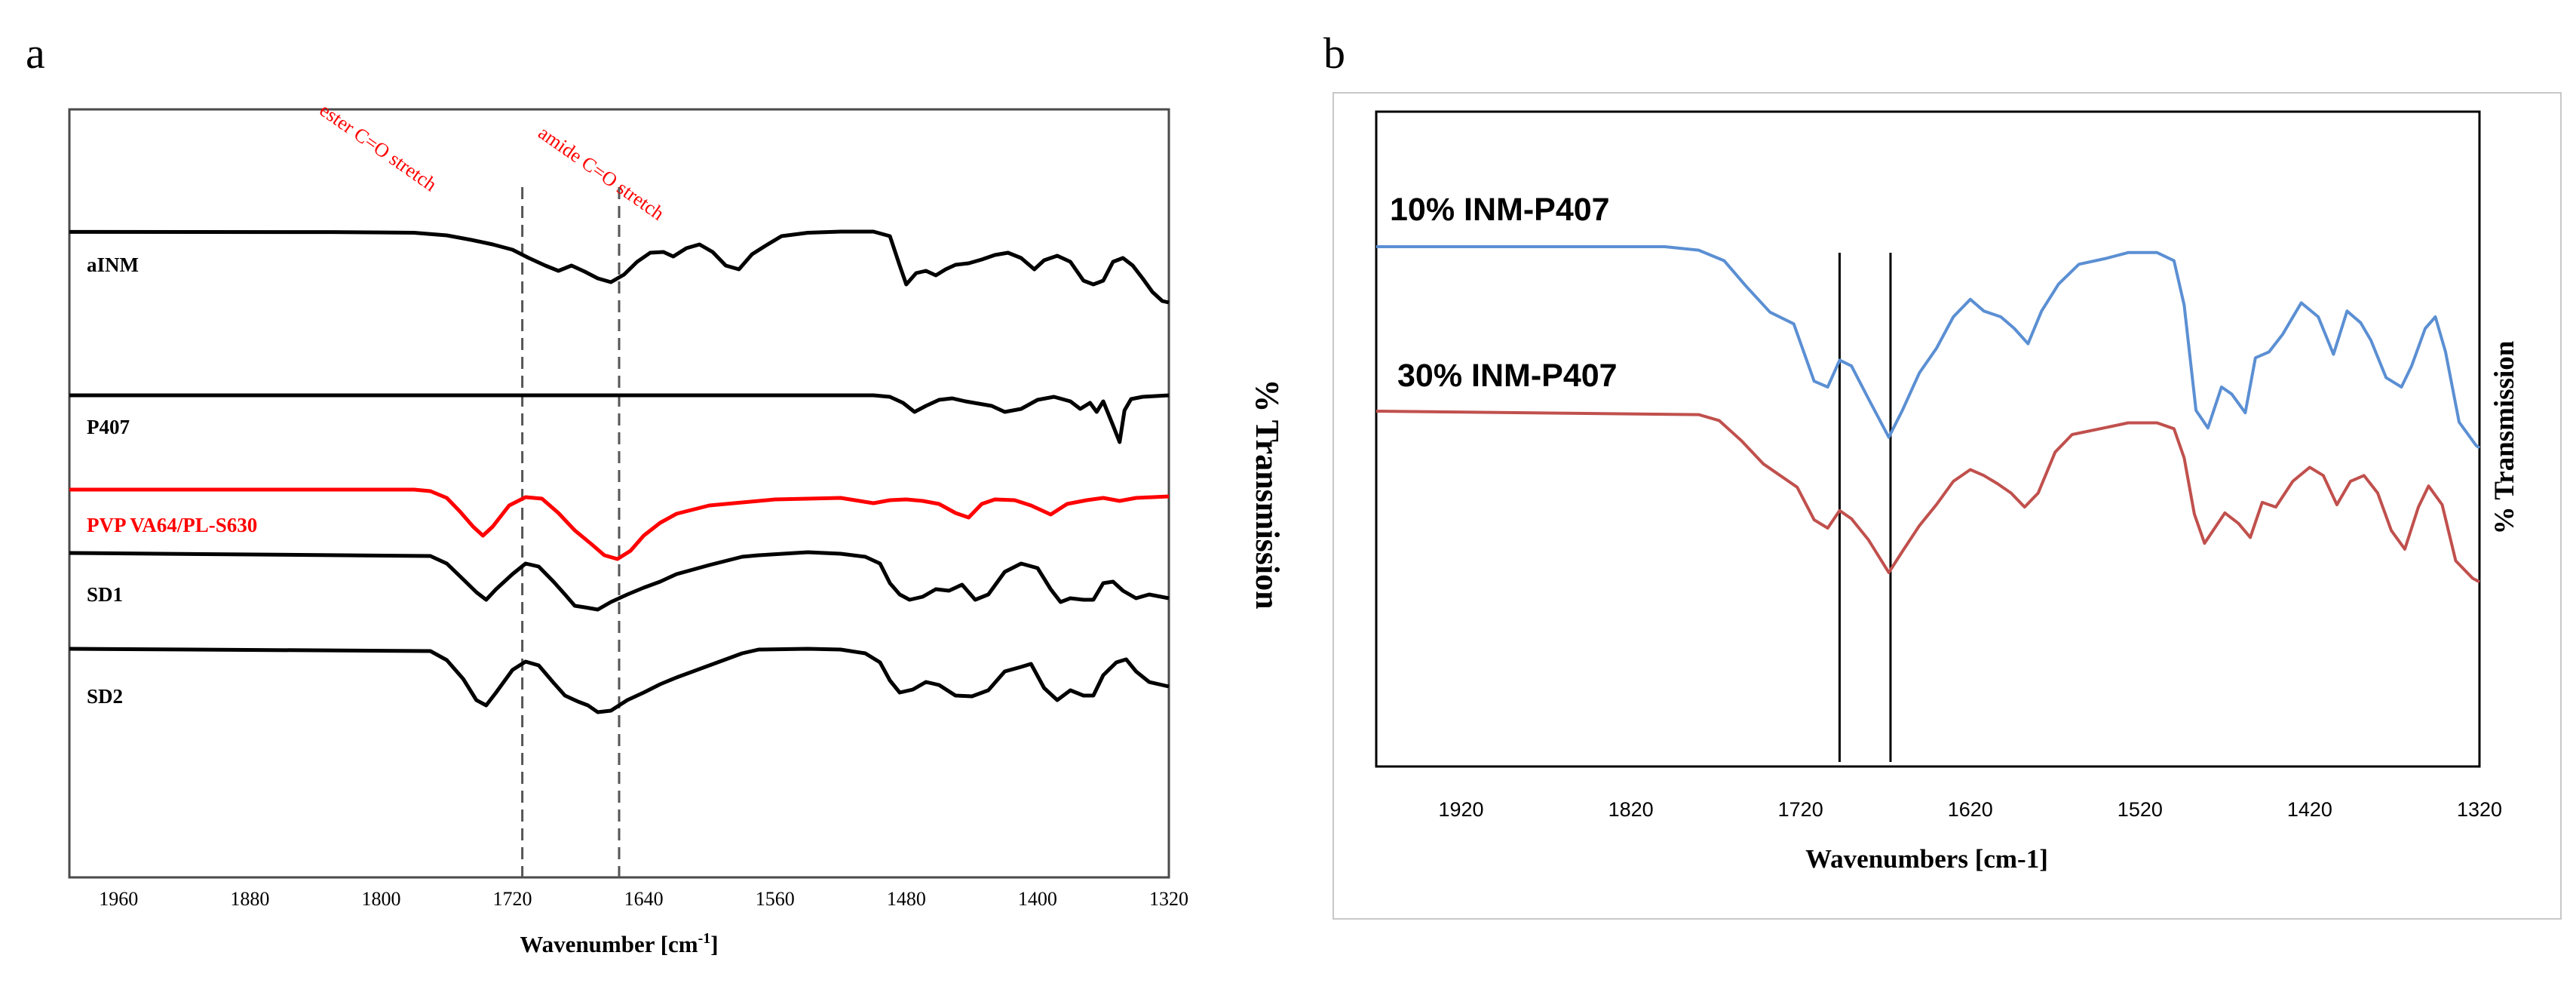 The width and height of the screenshot is (2576, 983). Describe the element at coordinates (2140, 809) in the screenshot. I see `panel-b-x-tick-label: 1520` at that location.